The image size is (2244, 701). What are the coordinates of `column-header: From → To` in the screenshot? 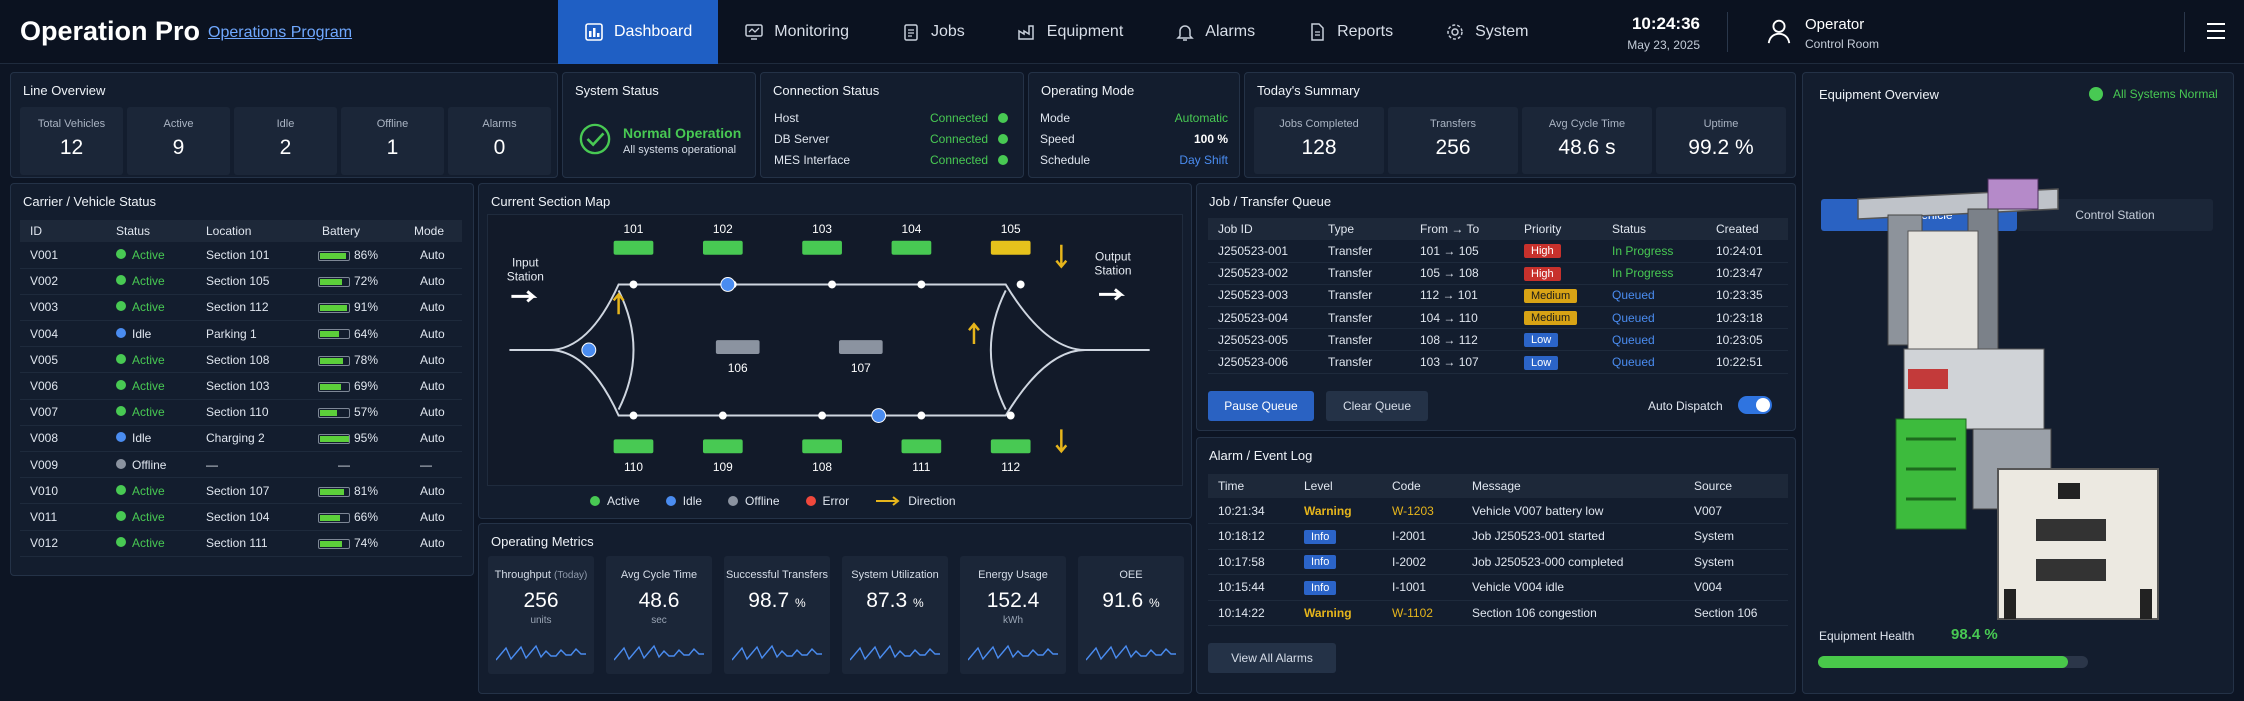 It's located at (1462, 229).